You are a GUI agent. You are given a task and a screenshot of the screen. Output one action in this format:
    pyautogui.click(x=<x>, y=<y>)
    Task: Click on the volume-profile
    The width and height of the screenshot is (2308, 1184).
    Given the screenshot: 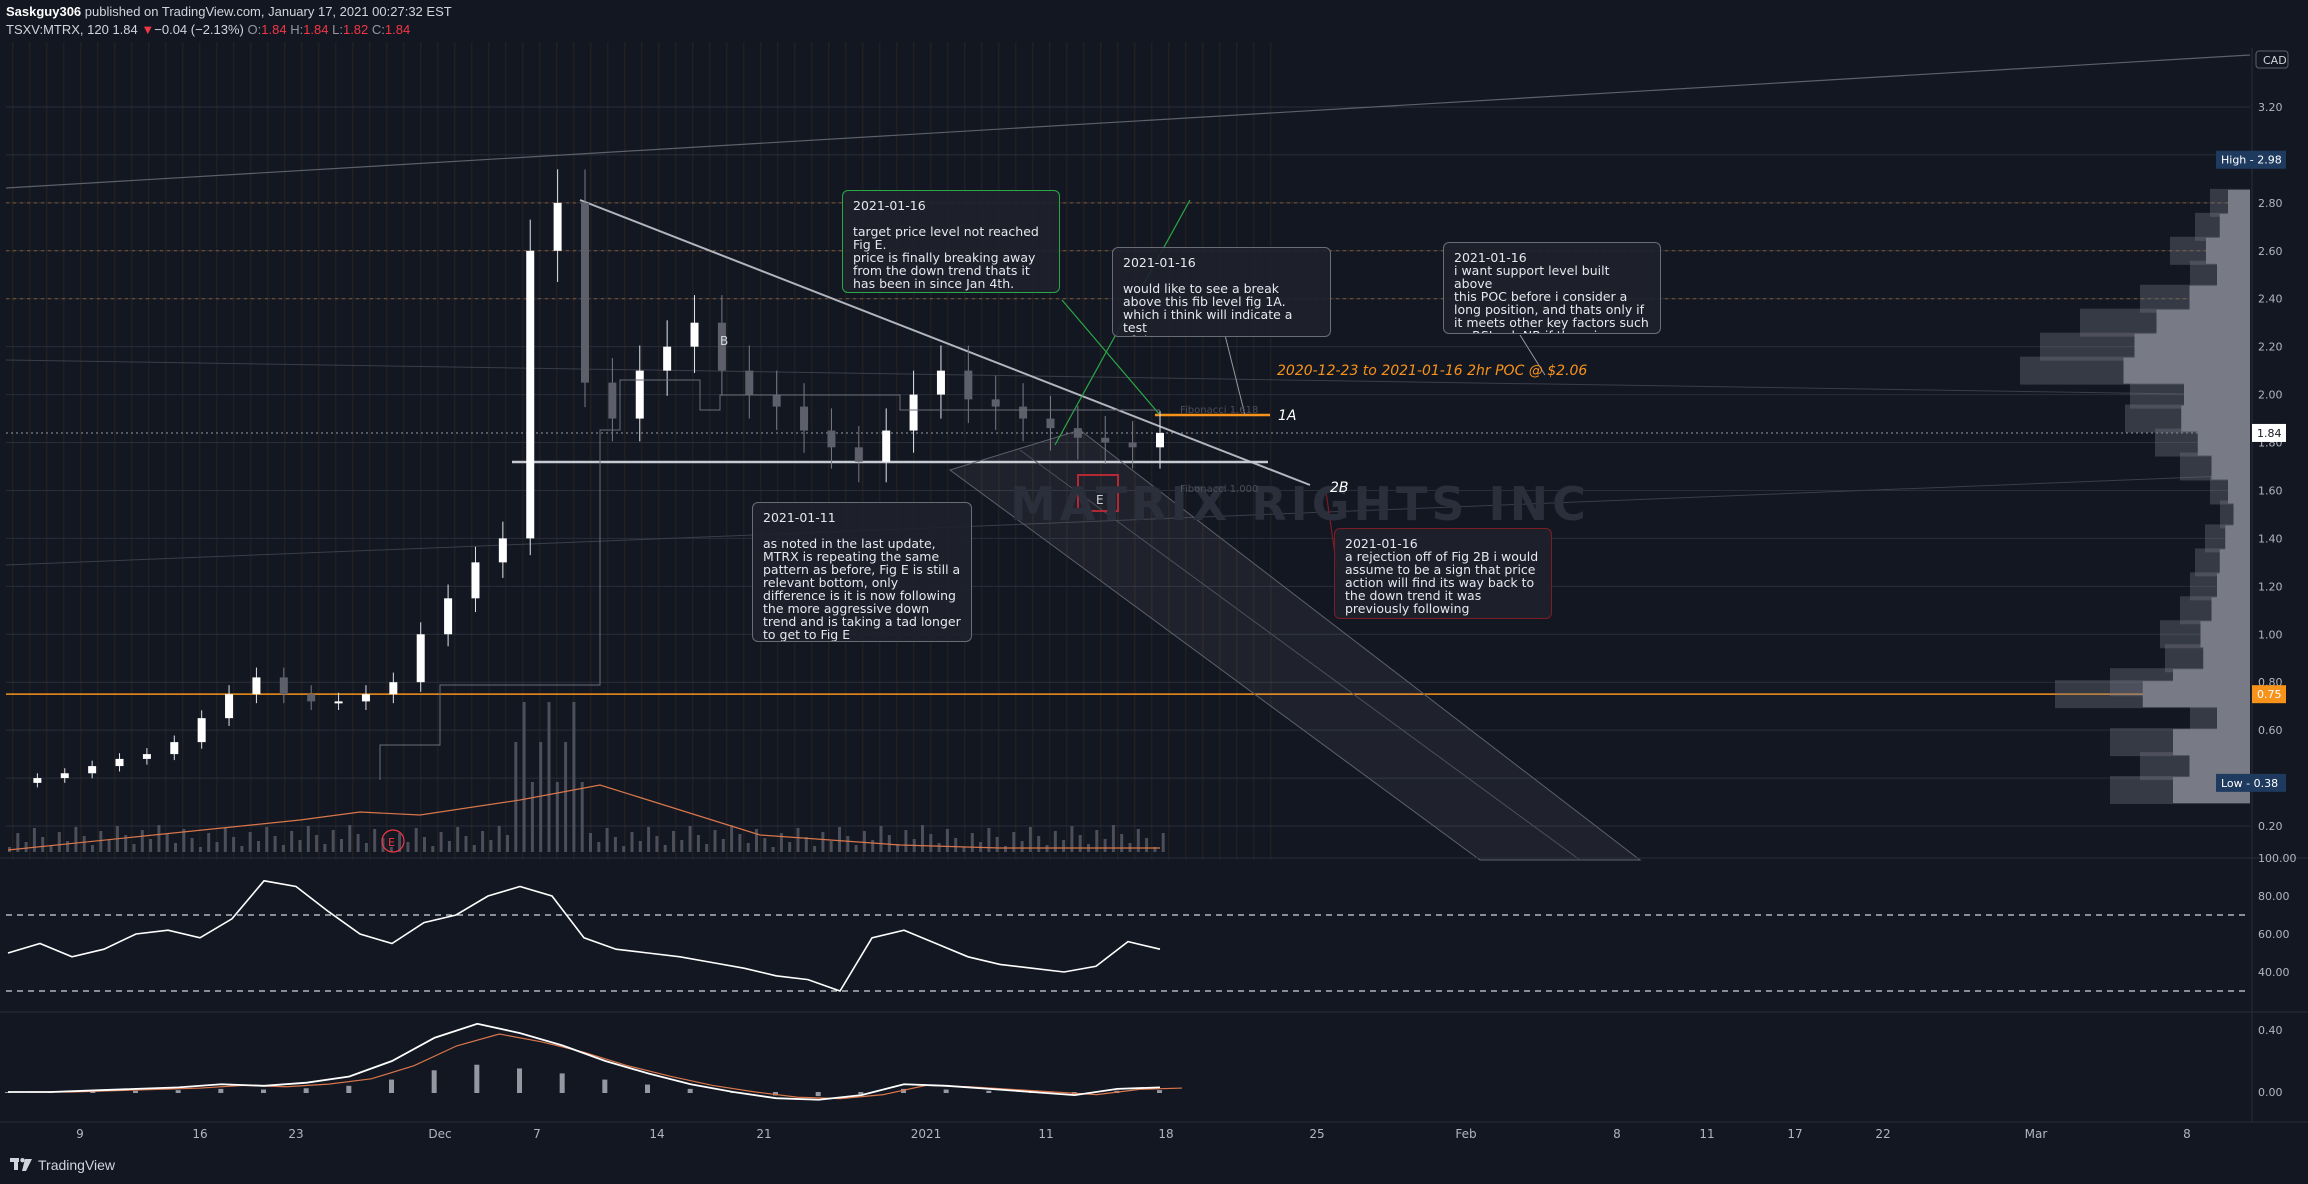 What is the action you would take?
    pyautogui.click(x=2135, y=496)
    